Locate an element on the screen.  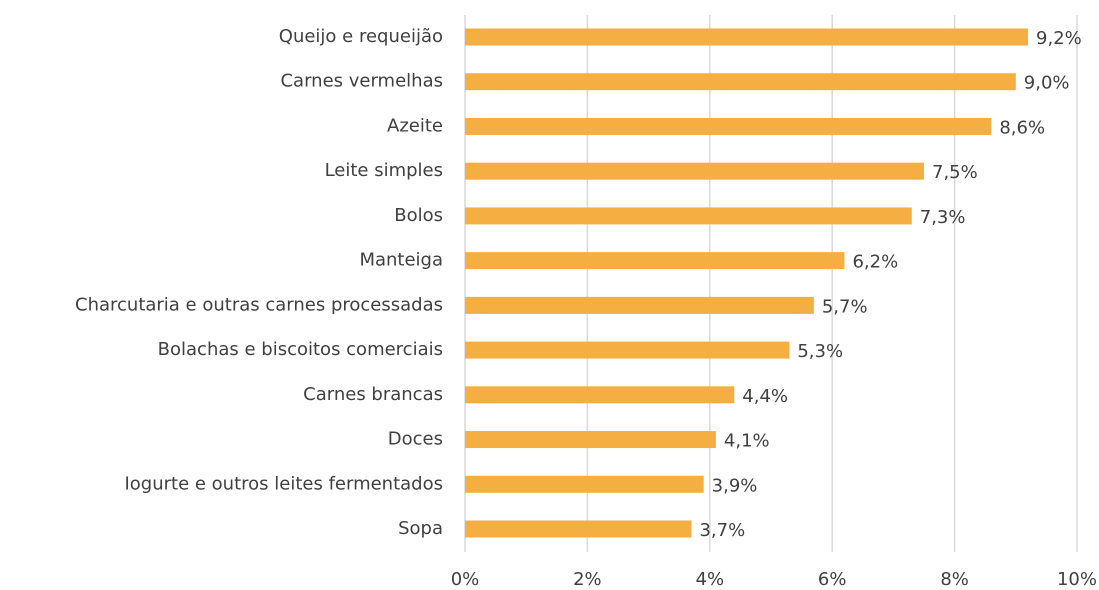
data-label: 7,3% is located at coordinates (943, 217).